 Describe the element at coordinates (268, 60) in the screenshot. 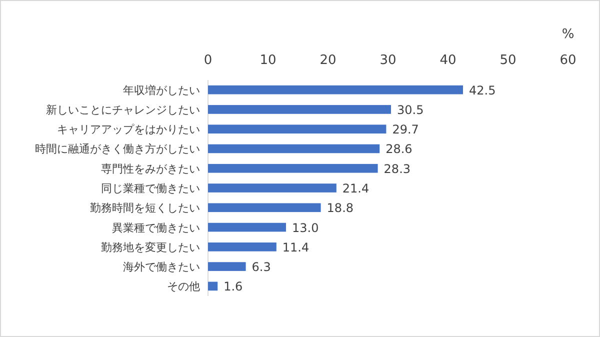

I see `x-tick-label: 10` at that location.